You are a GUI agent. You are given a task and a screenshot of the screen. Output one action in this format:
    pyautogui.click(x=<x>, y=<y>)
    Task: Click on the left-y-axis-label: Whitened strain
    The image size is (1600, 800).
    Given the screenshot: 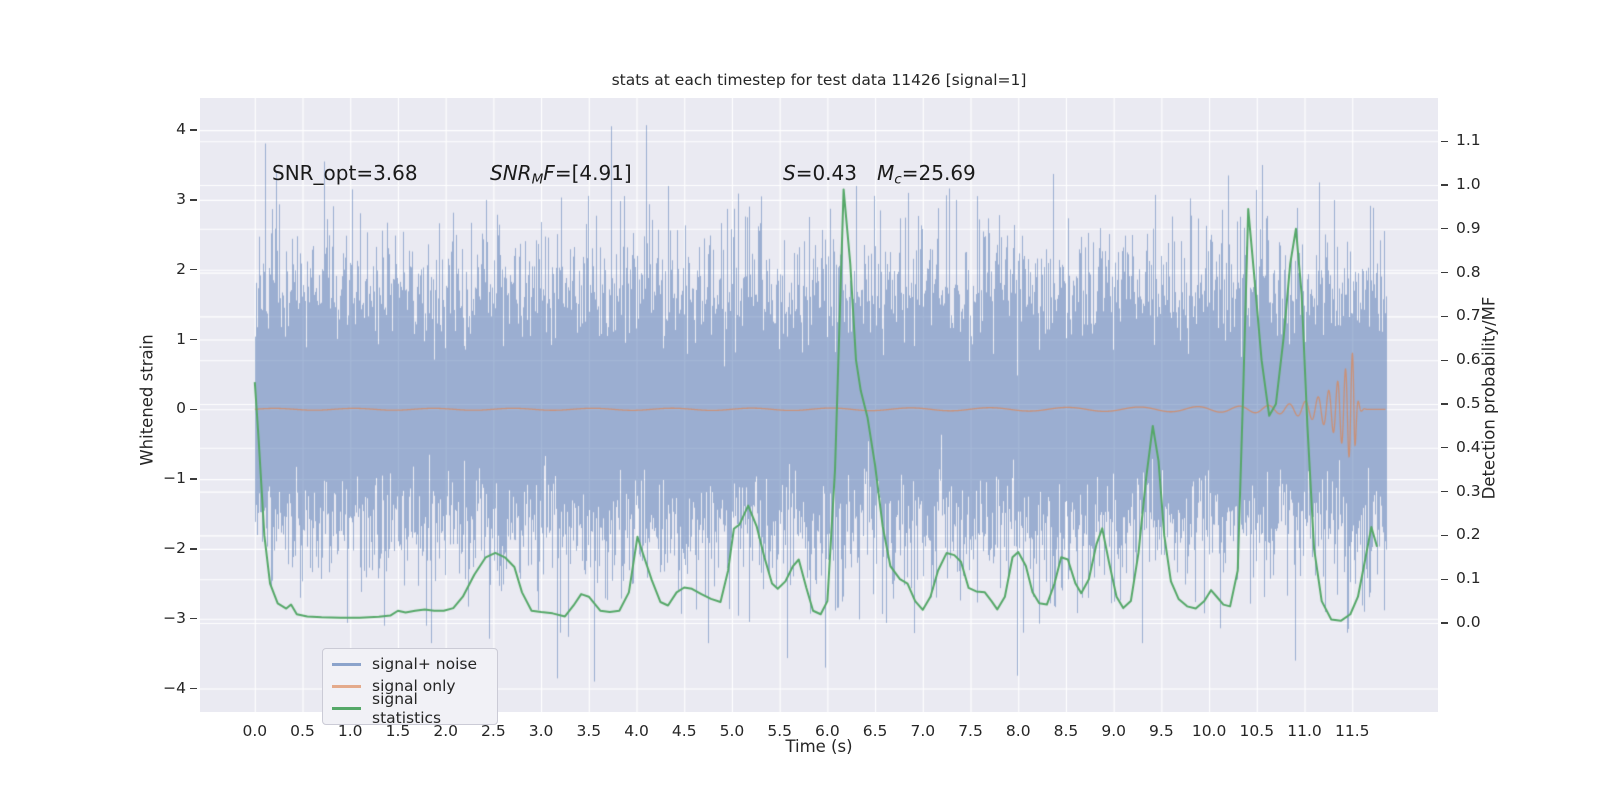 What is the action you would take?
    pyautogui.click(x=147, y=400)
    